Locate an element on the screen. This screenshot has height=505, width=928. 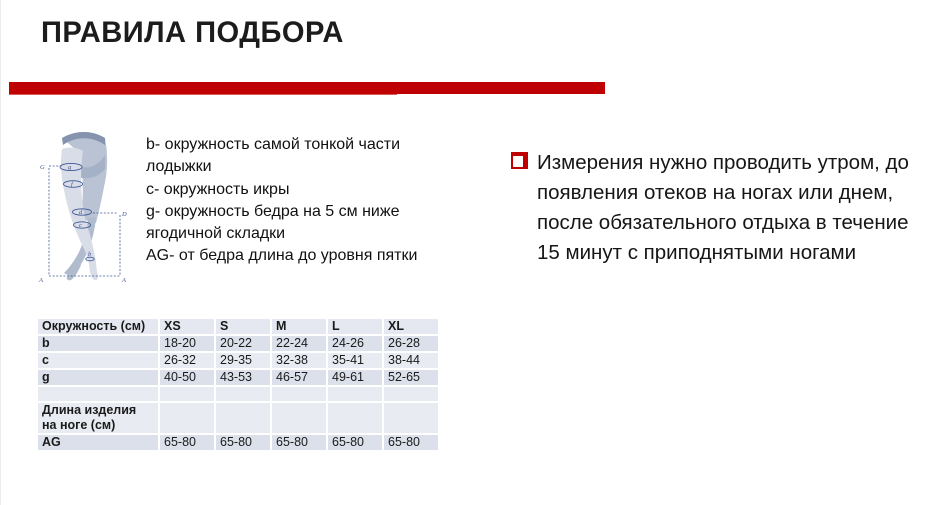
table-row: Длина изделия на ноге (см) is located at coordinates (238, 418).